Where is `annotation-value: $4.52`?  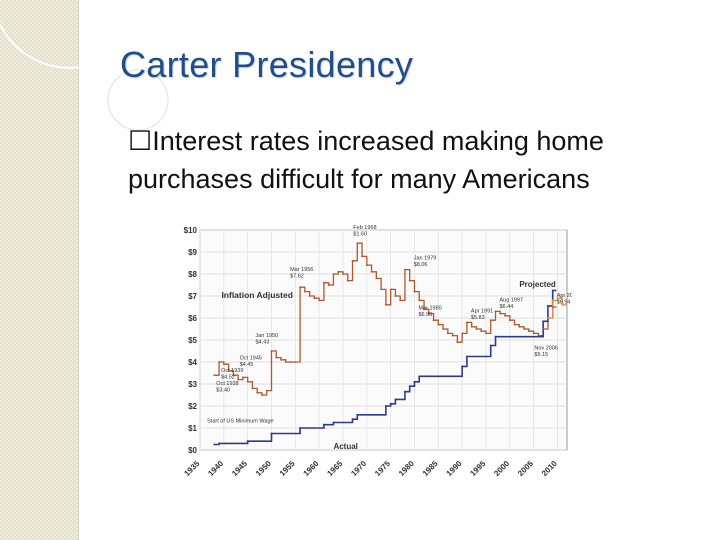 annotation-value: $4.52 is located at coordinates (228, 378).